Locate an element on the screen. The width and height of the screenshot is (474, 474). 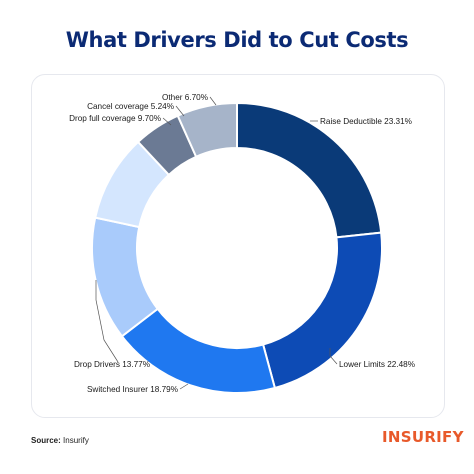
slice-label: Raise Deductible 23.31% is located at coordinates (366, 121).